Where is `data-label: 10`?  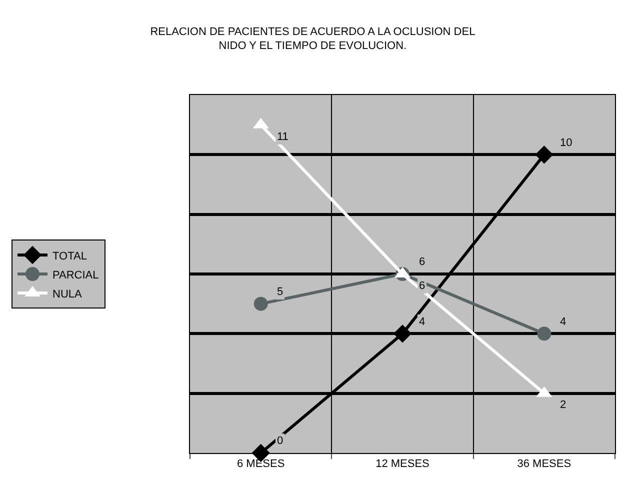
data-label: 10 is located at coordinates (566, 143).